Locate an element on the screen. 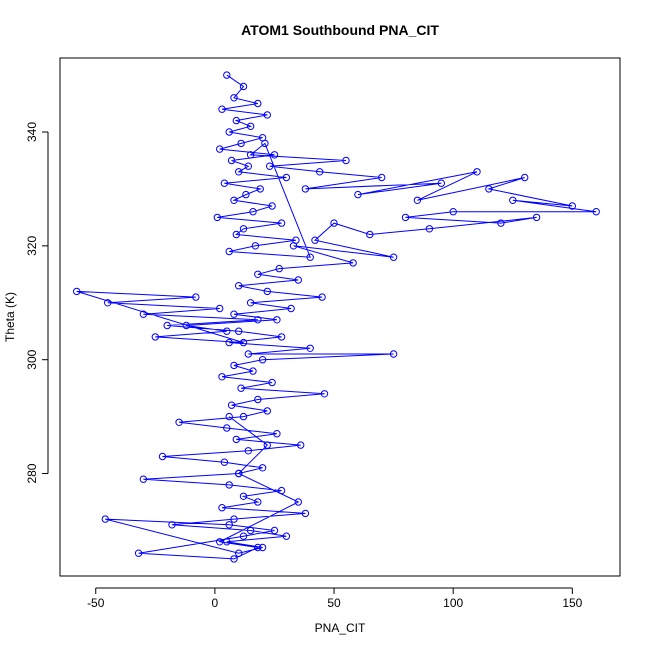 This screenshot has height=650, width=650. x-tick-label: 100 is located at coordinates (453, 603).